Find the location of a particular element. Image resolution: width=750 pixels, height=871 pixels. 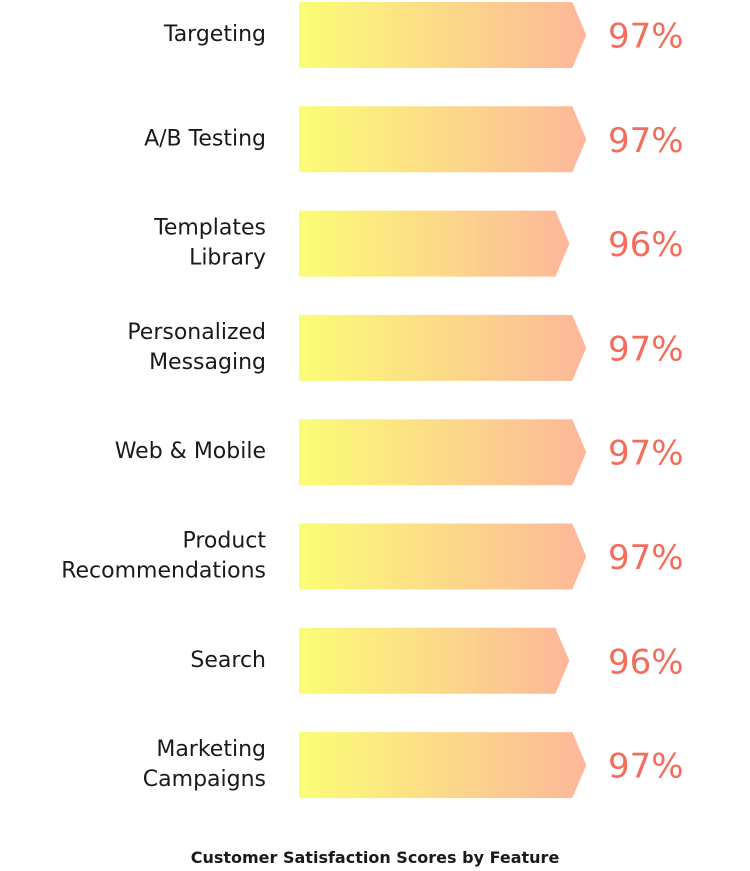

chart-title: Customer Satisfaction Scores by Feature is located at coordinates (375, 857).